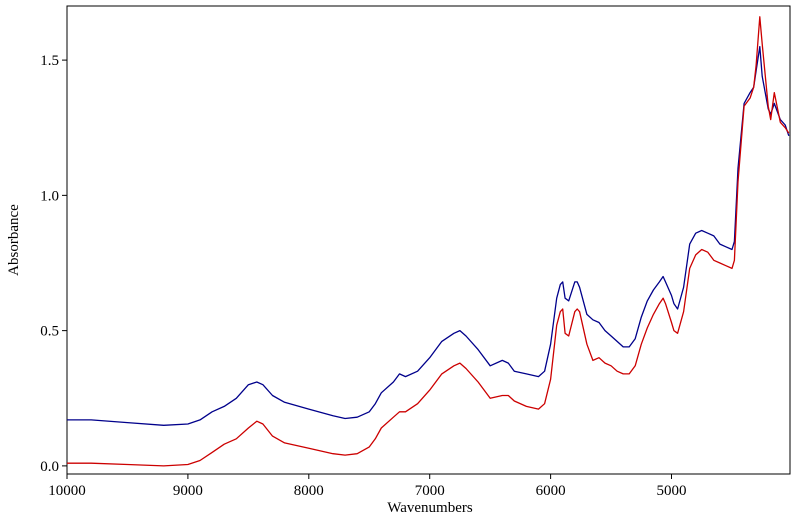 The height and width of the screenshot is (522, 795). Describe the element at coordinates (551, 491) in the screenshot. I see `x-tick-label: 6000` at that location.